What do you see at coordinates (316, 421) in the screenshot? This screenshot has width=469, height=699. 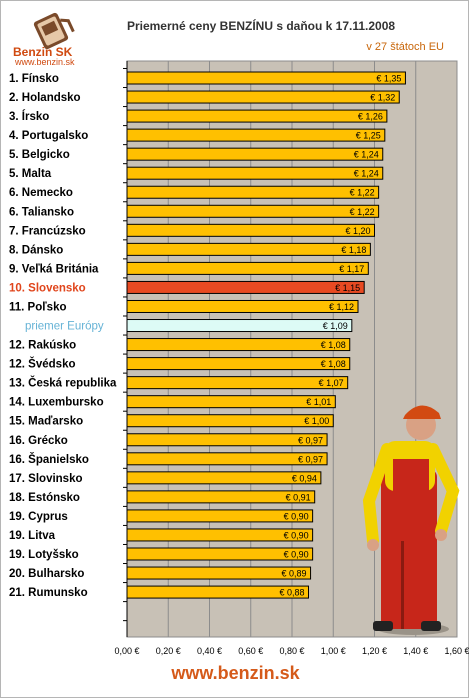 I see `data-label: € 1,00` at bounding box center [316, 421].